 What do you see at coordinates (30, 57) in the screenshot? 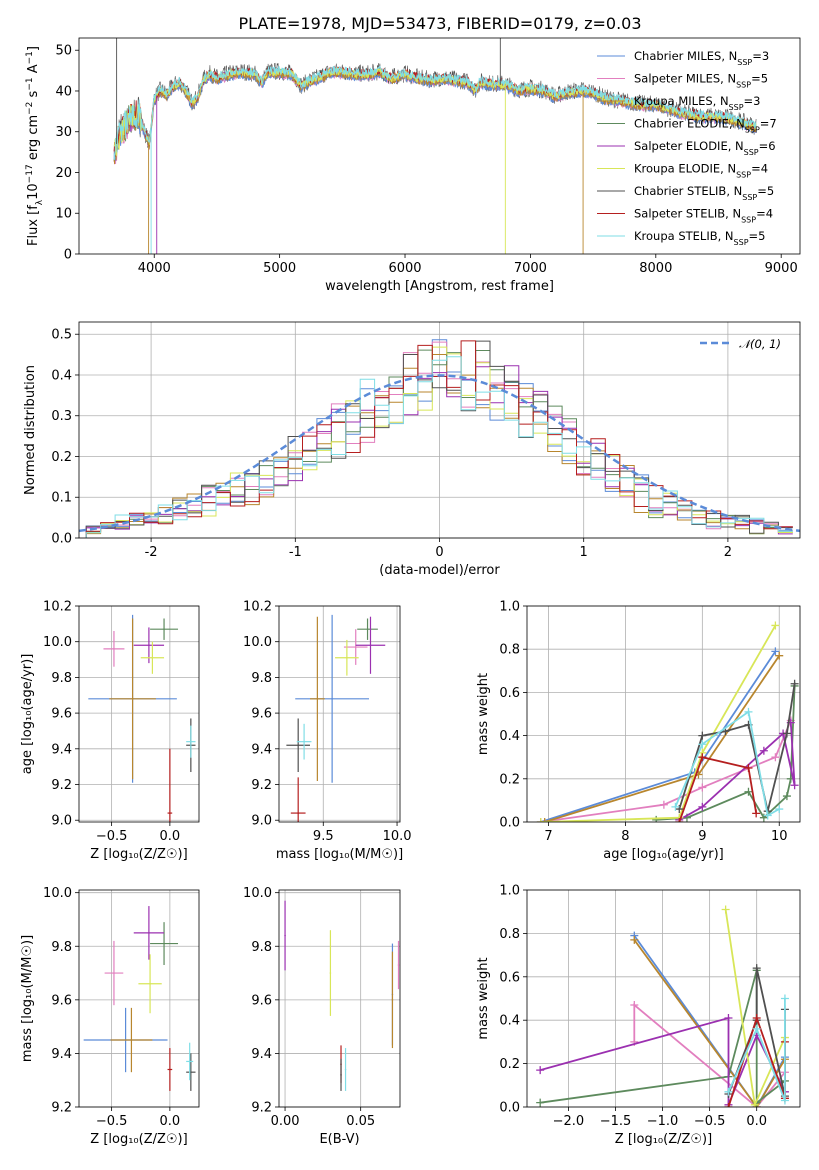
I see `y-label-part: −1` at bounding box center [30, 57].